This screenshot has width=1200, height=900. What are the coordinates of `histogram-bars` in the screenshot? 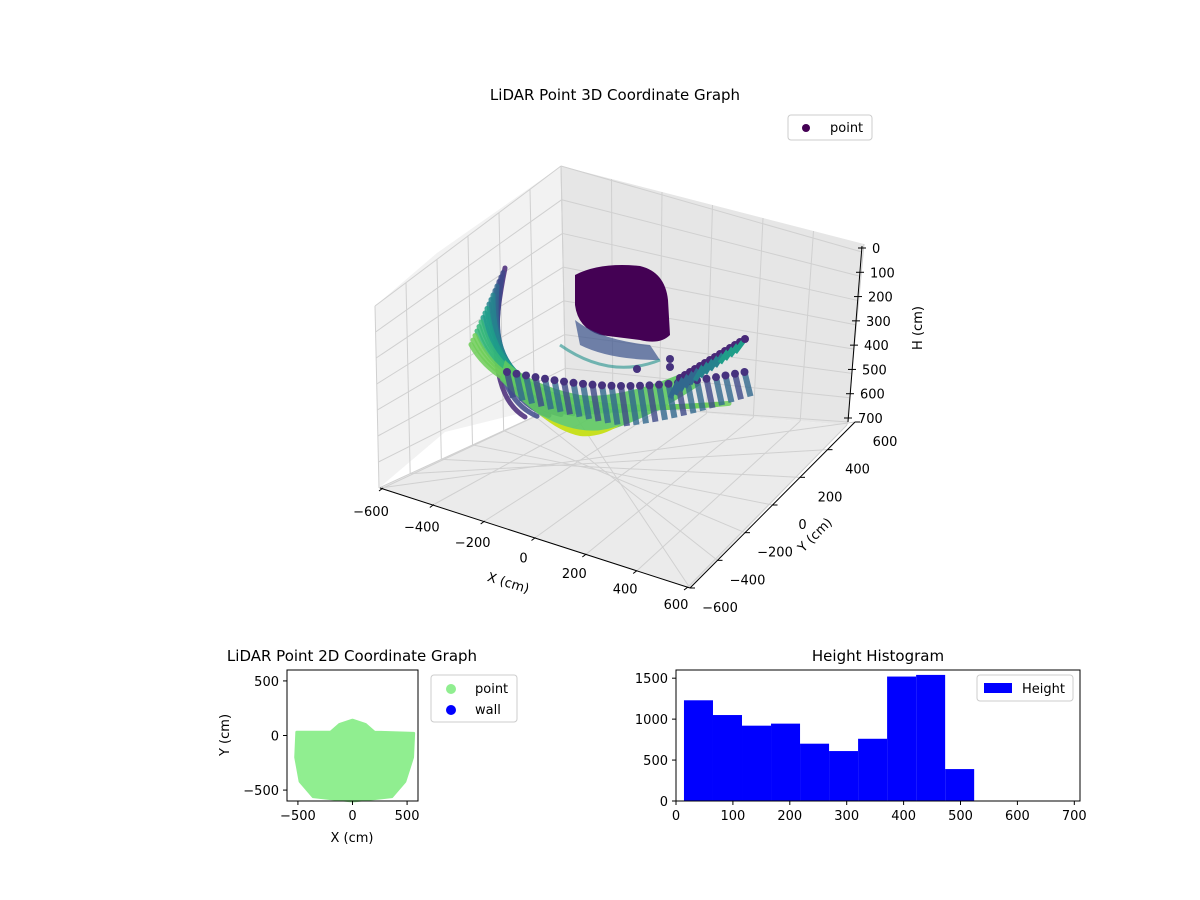 It's located at (829, 737).